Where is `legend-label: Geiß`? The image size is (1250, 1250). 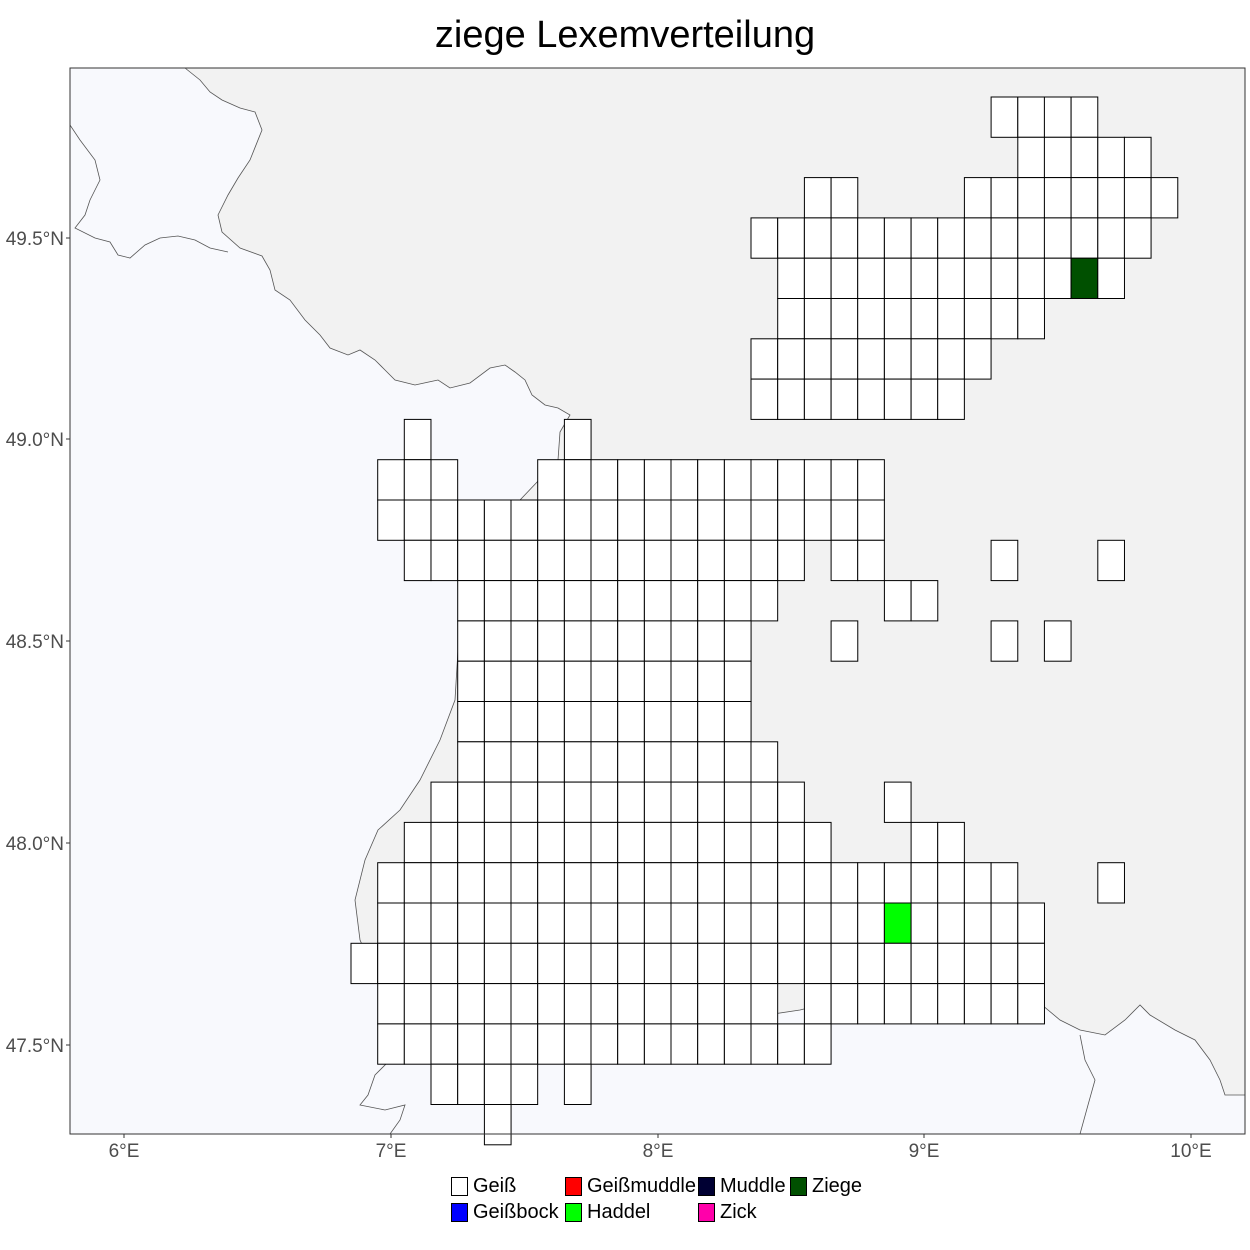 legend-label: Geiß is located at coordinates (495, 1185).